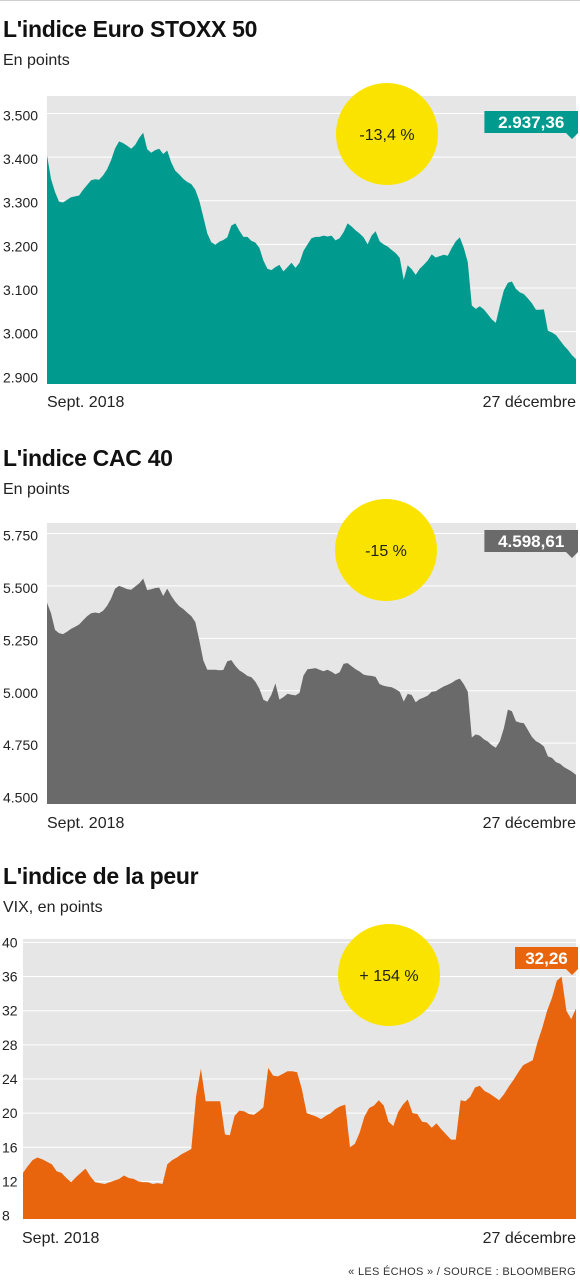  Describe the element at coordinates (20, 246) in the screenshot. I see `y-tick-label: 3.200` at that location.